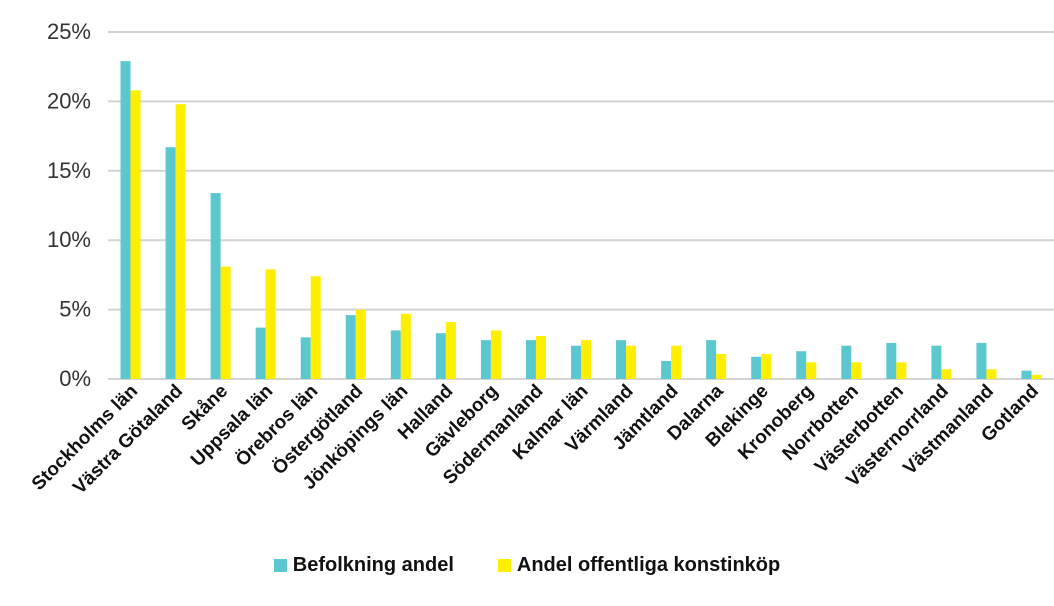  What do you see at coordinates (69, 100) in the screenshot?
I see `y-tick-label: 20%` at bounding box center [69, 100].